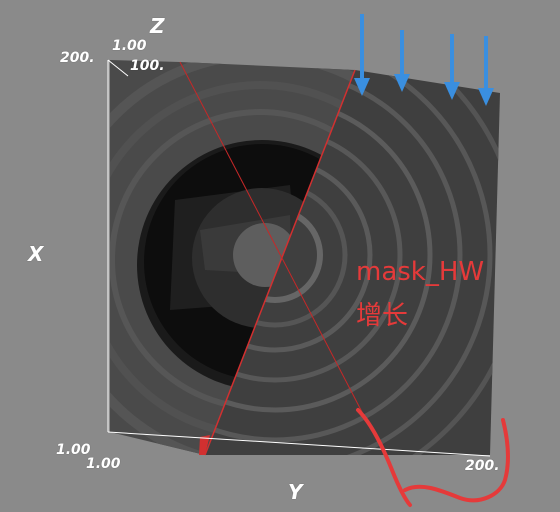 The height and width of the screenshot is (512, 560). Describe the element at coordinates (482, 466) in the screenshot. I see `tick-bottom-y-end: 200.` at that location.